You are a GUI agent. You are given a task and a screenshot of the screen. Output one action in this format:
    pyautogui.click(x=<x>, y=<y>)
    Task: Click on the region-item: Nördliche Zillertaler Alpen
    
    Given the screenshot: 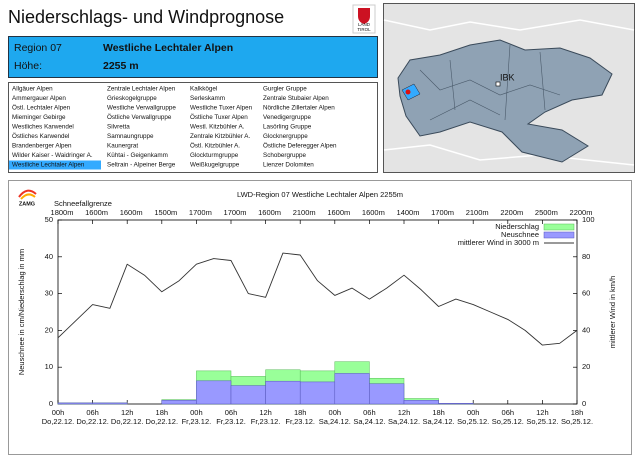 What is the action you would take?
    pyautogui.click(x=299, y=108)
    